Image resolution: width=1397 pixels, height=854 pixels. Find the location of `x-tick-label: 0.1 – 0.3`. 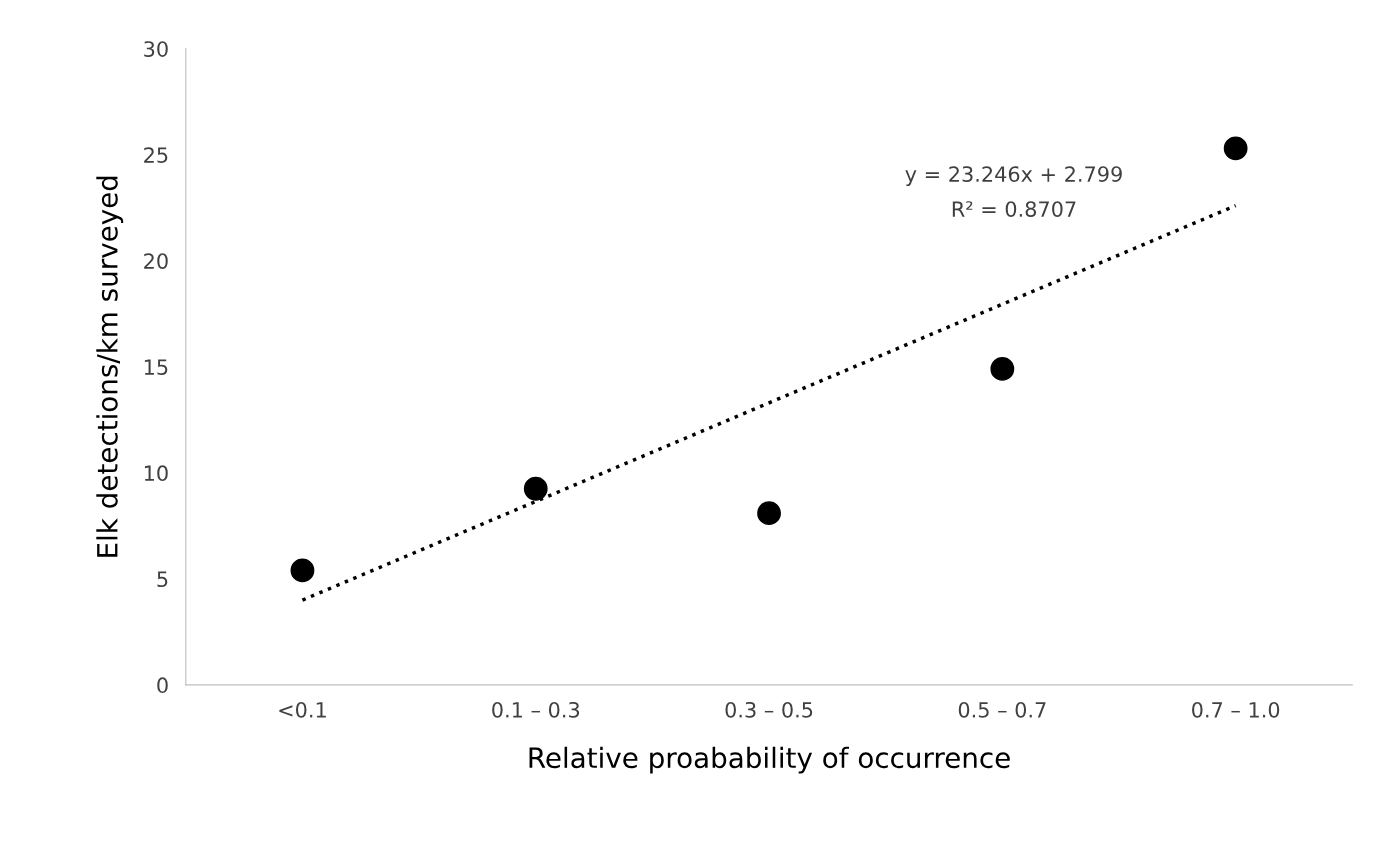

x-tick-label: 0.1 – 0.3 is located at coordinates (536, 709).